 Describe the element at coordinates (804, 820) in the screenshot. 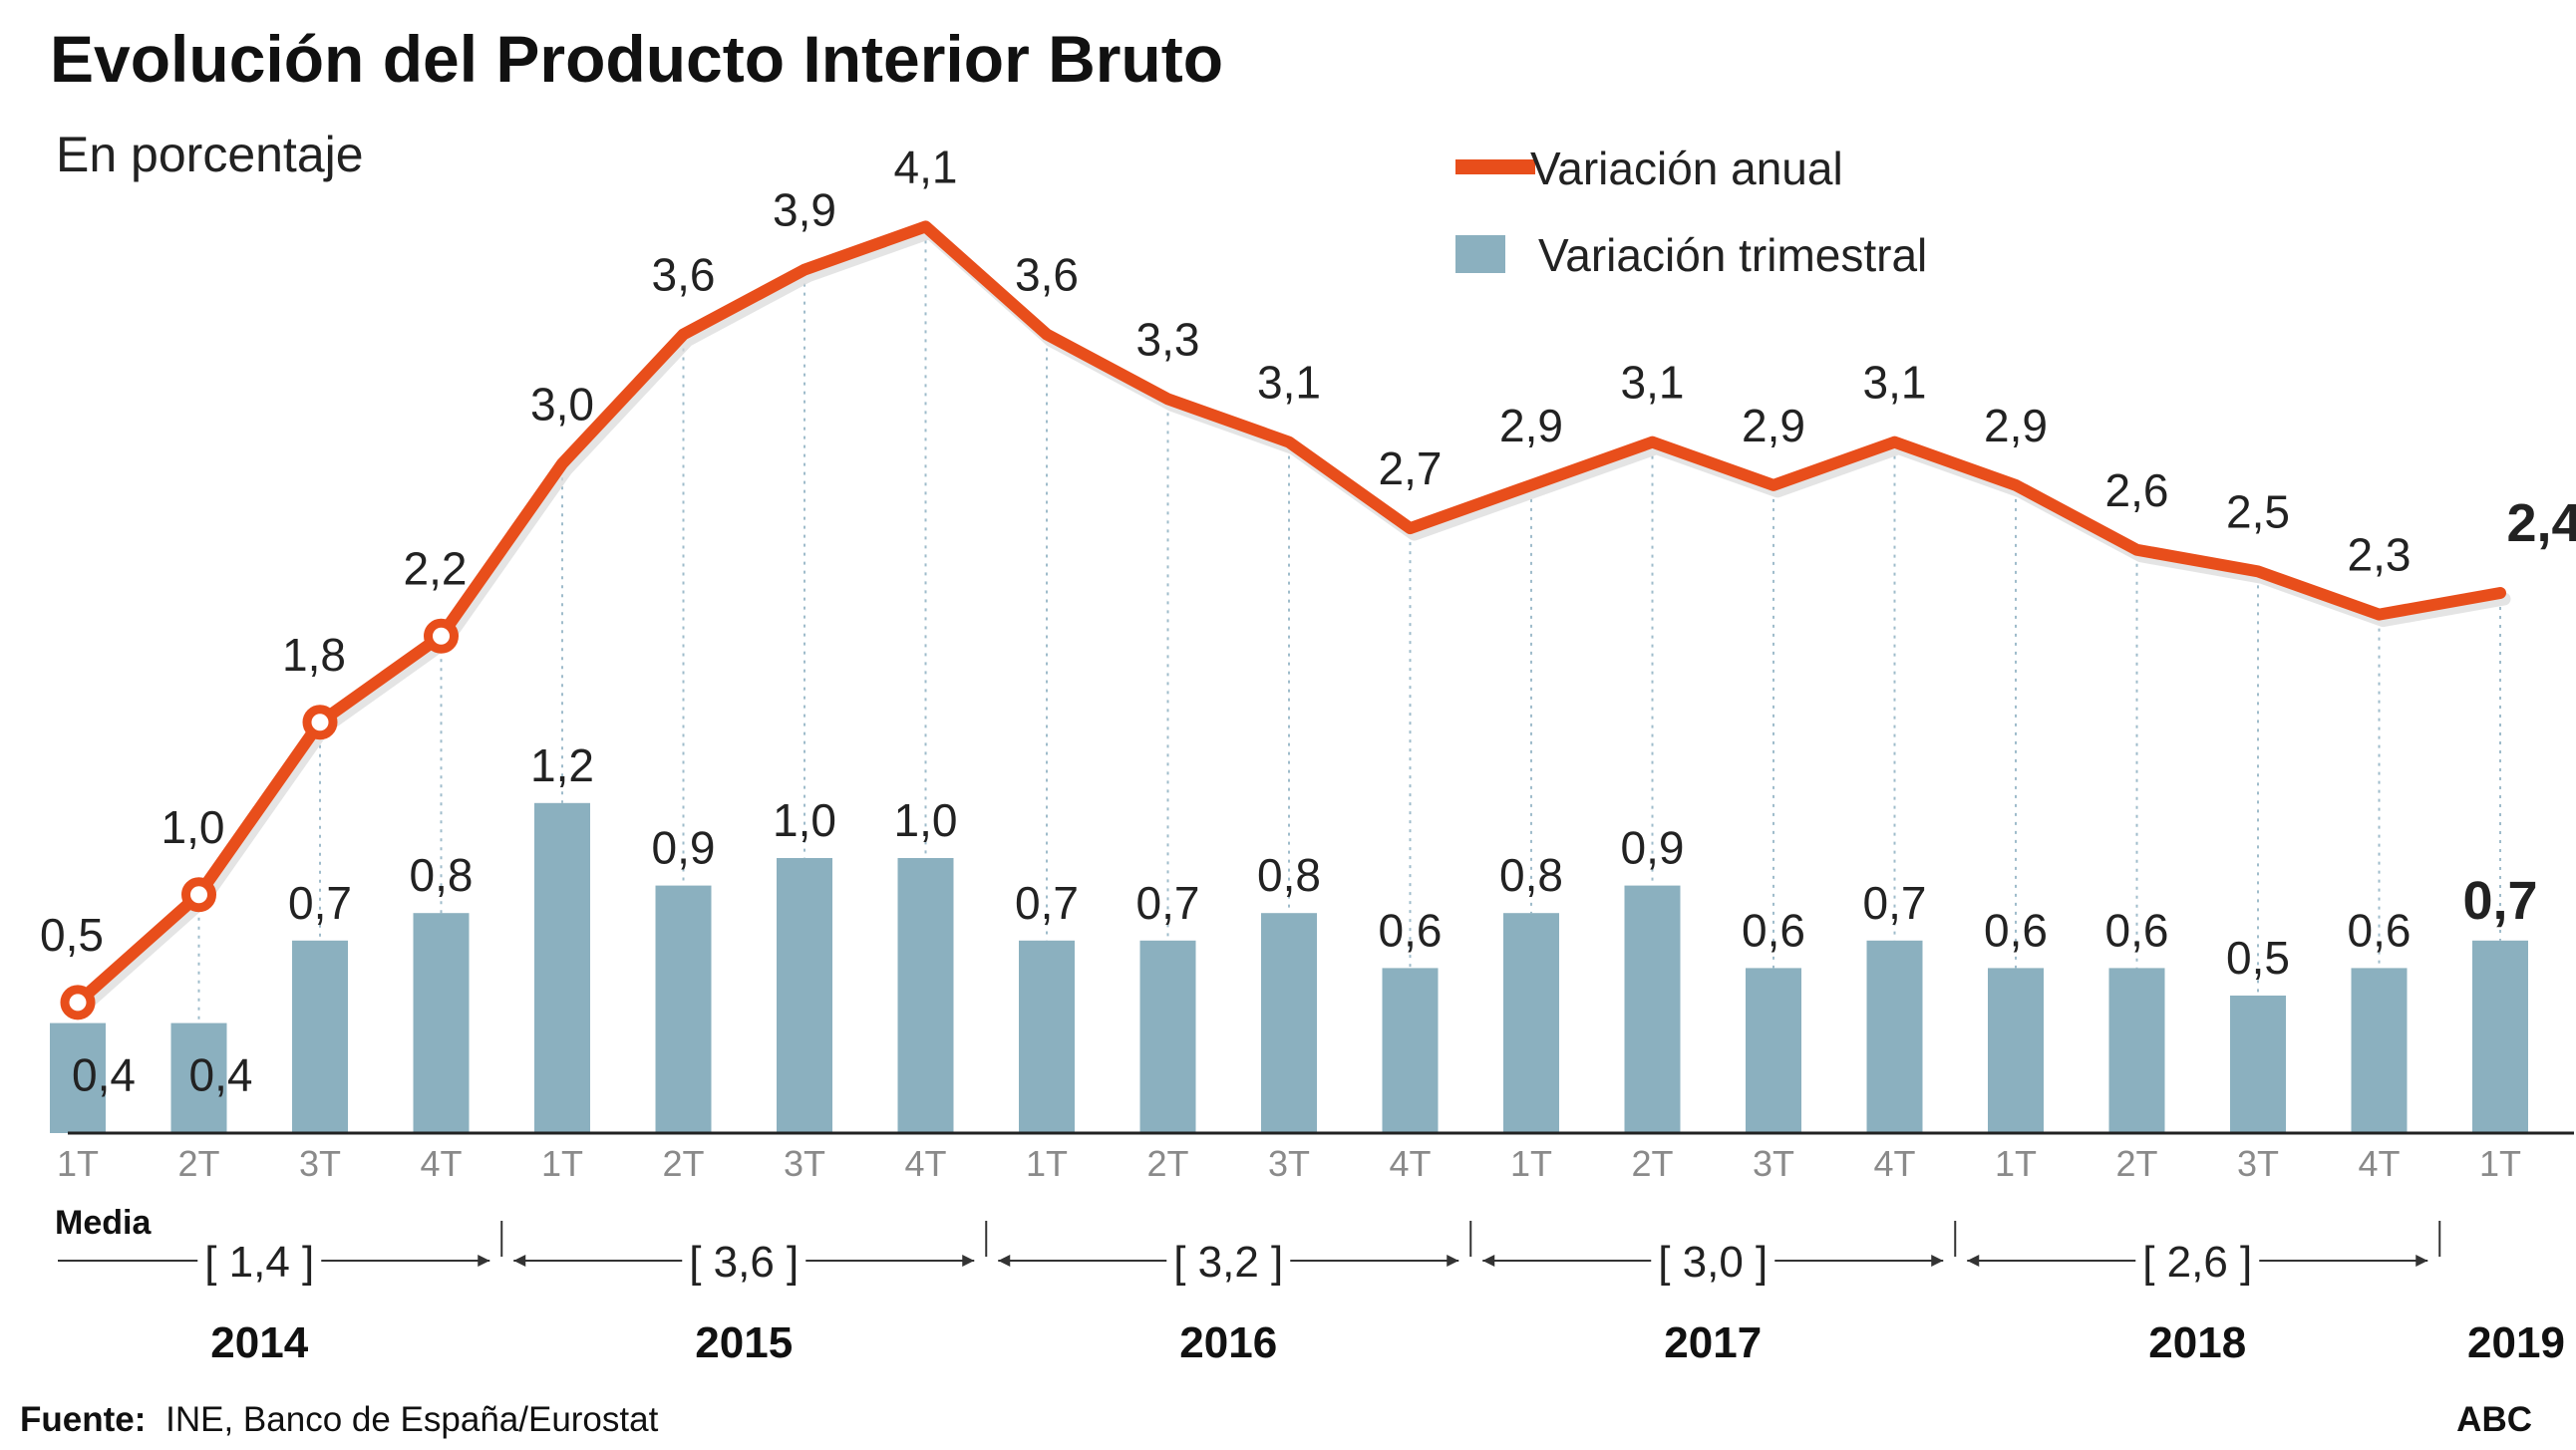

I see `bar-value-label: 1,0` at that location.